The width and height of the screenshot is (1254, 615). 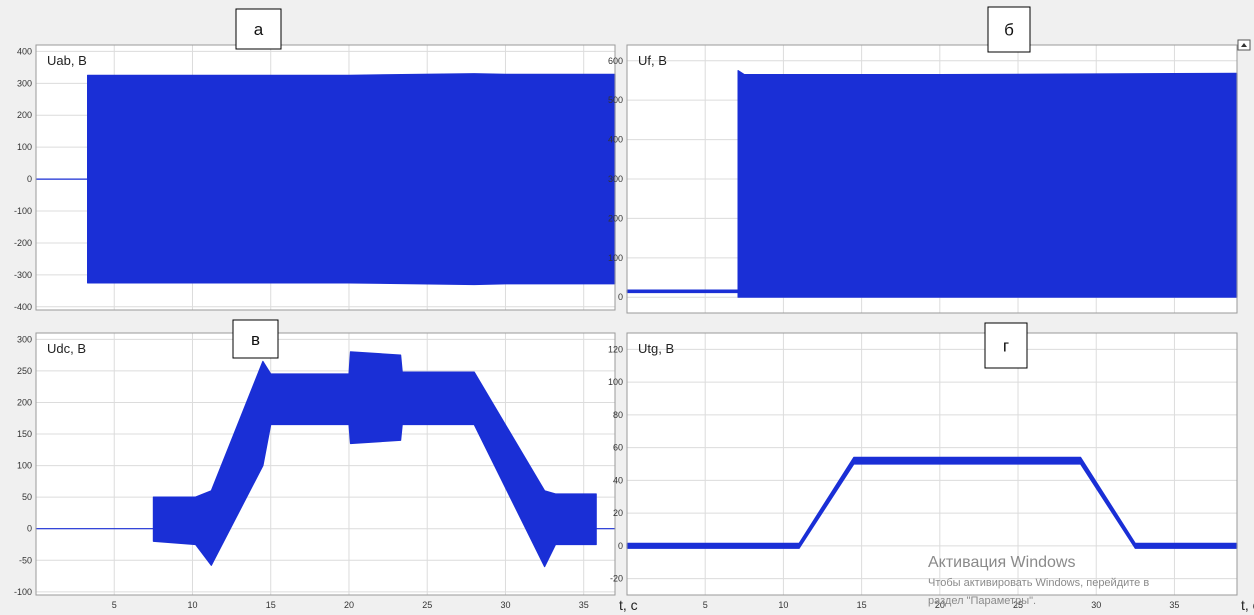 What do you see at coordinates (23, 243) in the screenshot?
I see `y-tick-label: -200` at bounding box center [23, 243].